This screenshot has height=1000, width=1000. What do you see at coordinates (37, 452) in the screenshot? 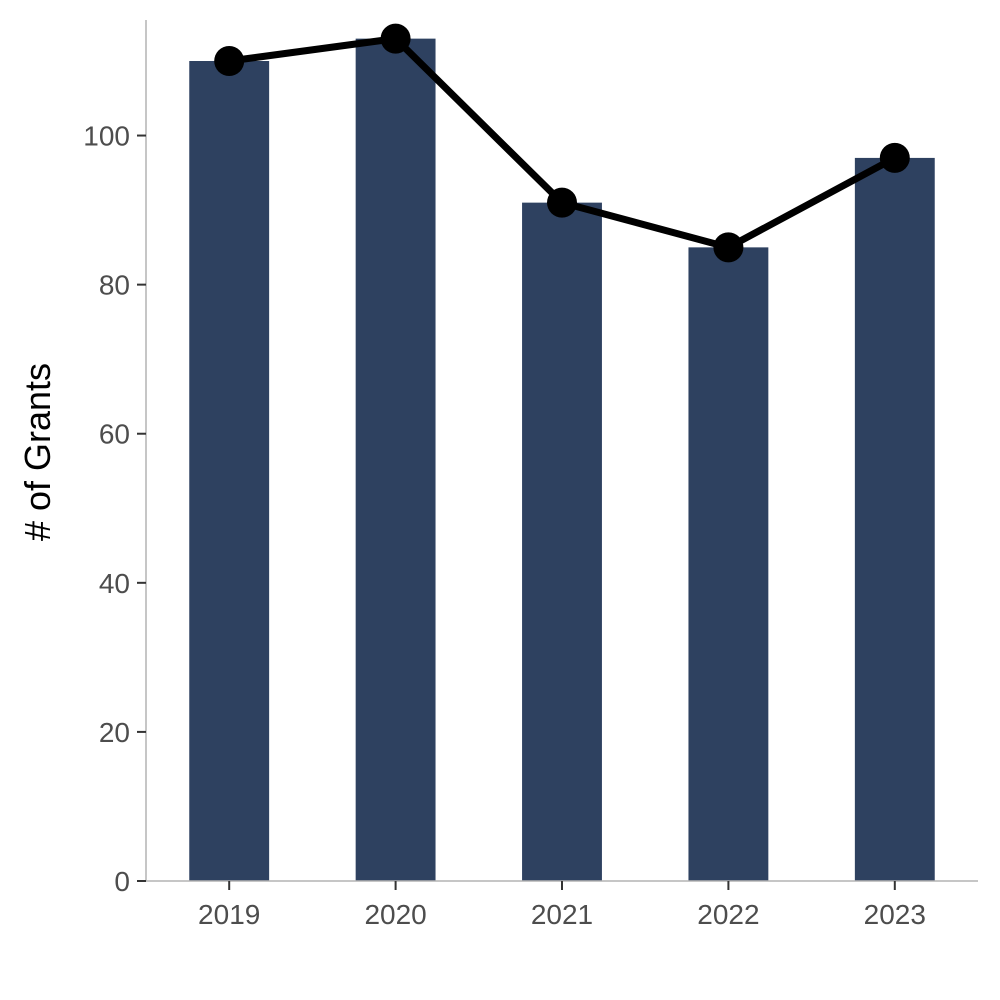
I see `y-axis-title: # of Grants` at bounding box center [37, 452].